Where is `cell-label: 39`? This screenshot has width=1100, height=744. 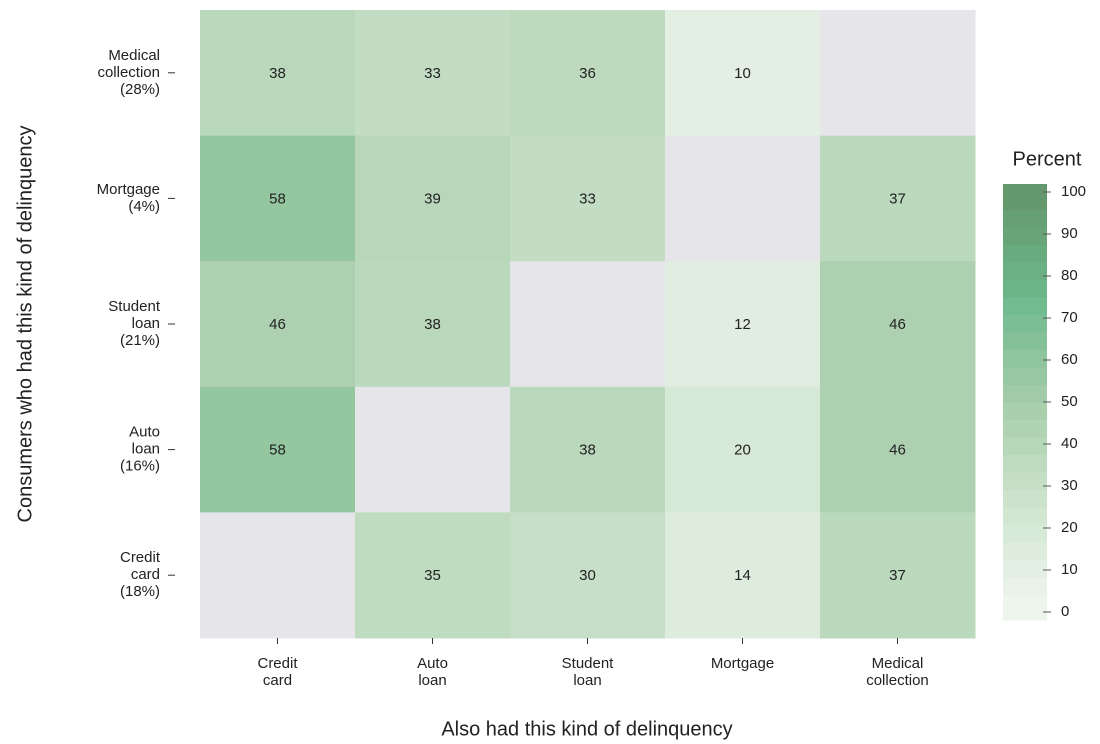
cell-label: 39 is located at coordinates (432, 198).